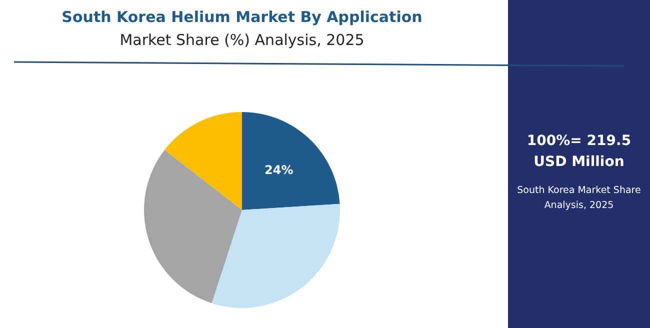  Describe the element at coordinates (579, 151) in the screenshot. I see `text: 100%= 219.5 USD Million` at that location.